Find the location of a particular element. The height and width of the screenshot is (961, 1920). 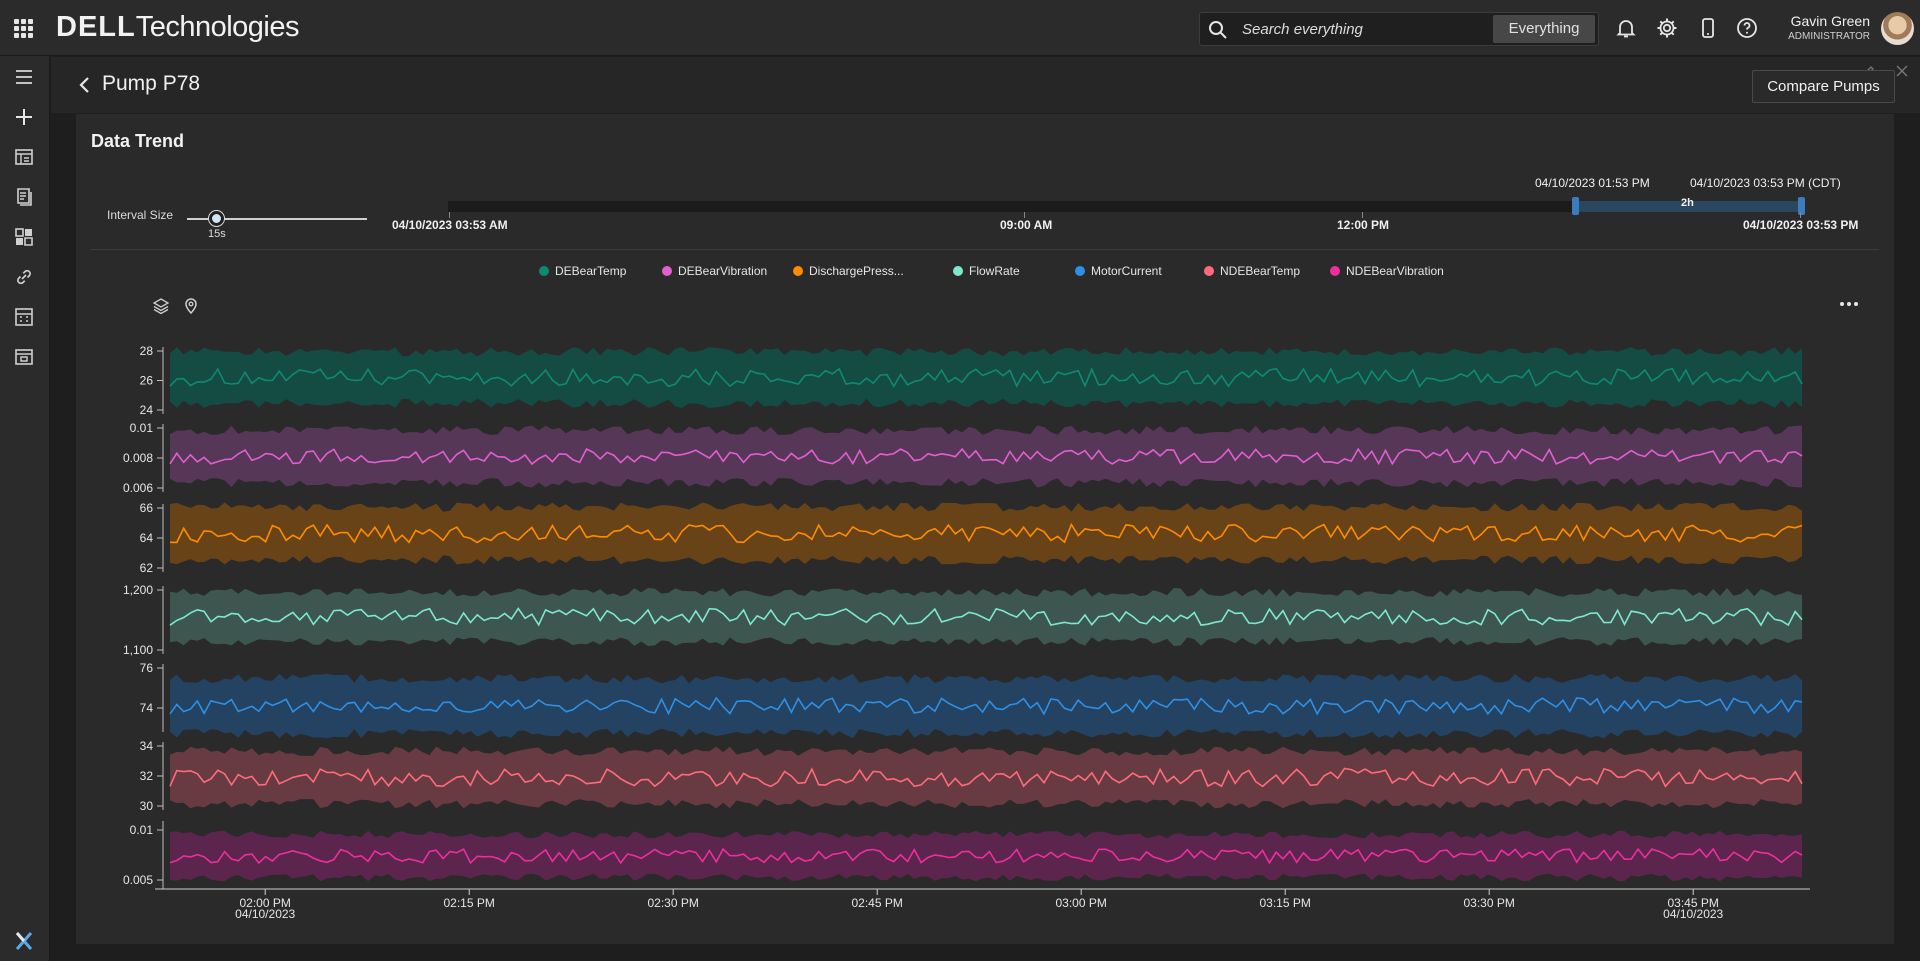

series-line-DEBearTemp is located at coordinates (986, 377).